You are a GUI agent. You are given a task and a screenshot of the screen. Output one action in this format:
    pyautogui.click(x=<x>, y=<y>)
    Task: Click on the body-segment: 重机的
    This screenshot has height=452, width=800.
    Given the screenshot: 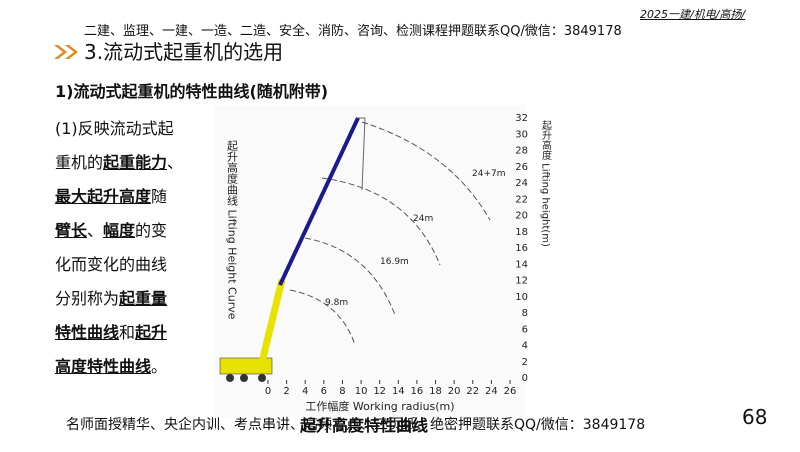 What is the action you would take?
    pyautogui.click(x=79, y=162)
    